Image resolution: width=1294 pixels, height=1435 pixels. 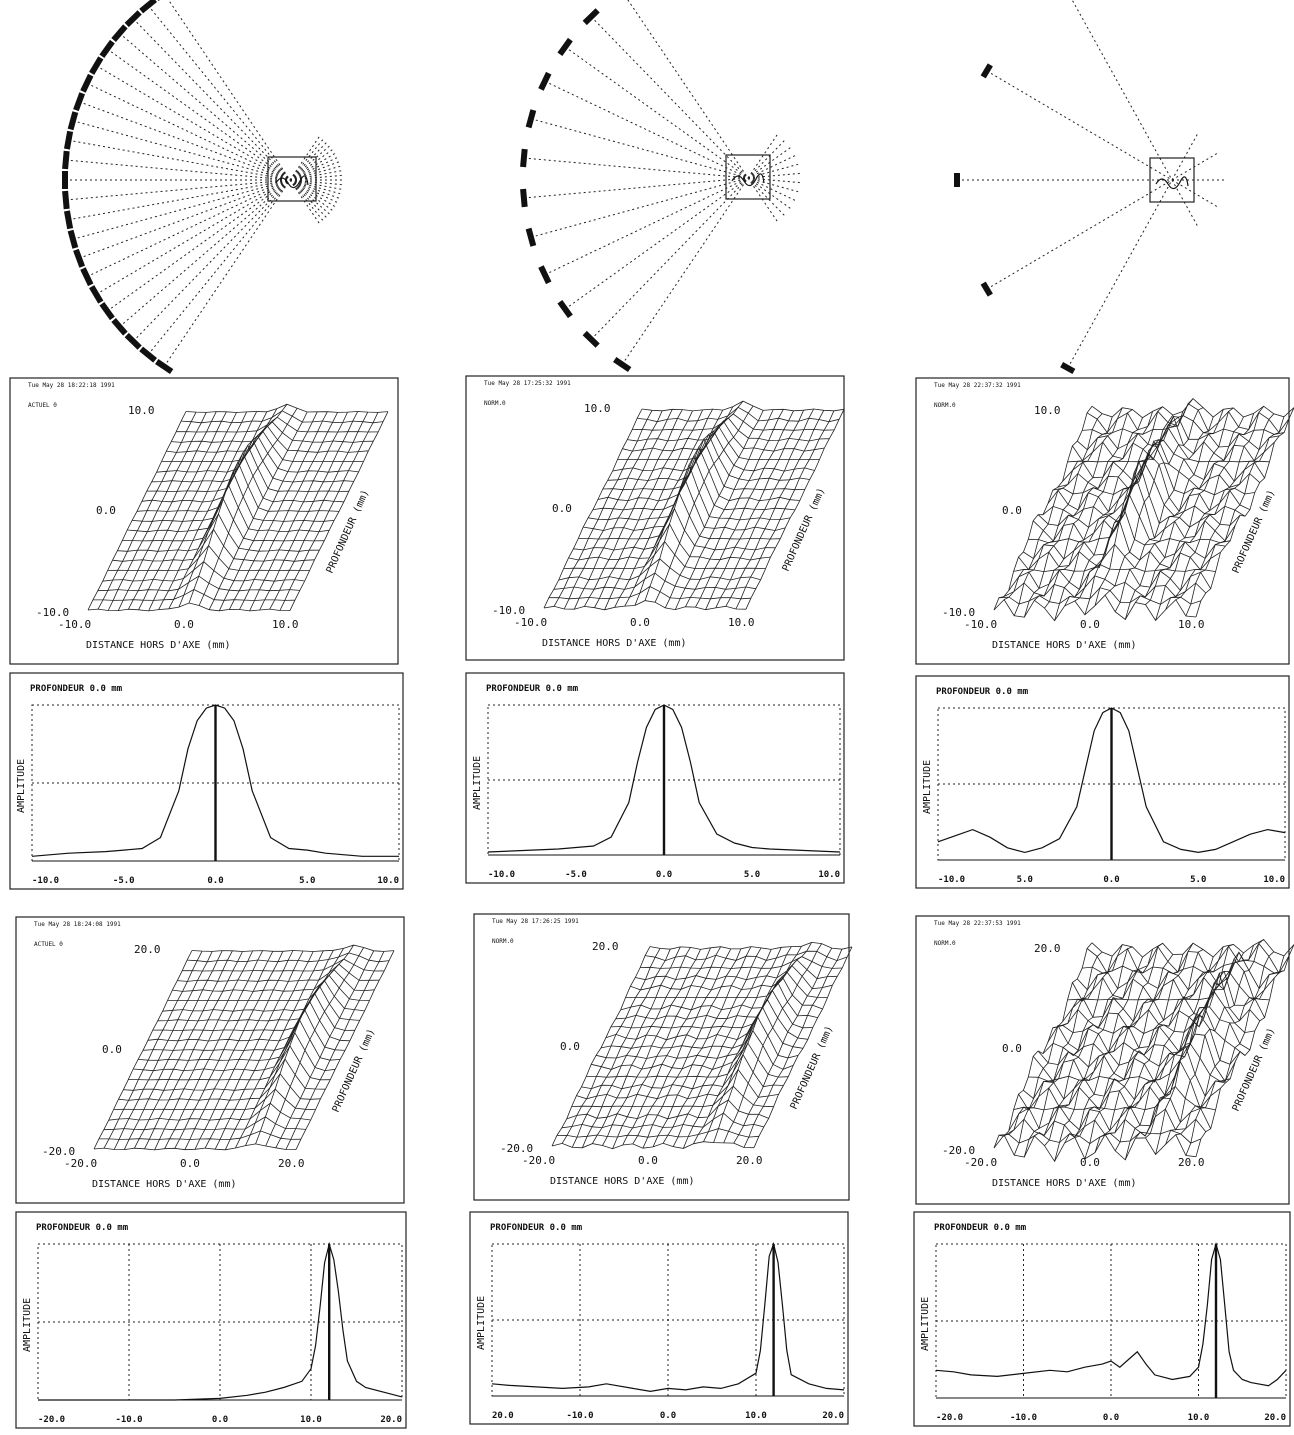 I want to click on y-axis-title: PROFONDEUR (mm), so click(x=354, y=1070).